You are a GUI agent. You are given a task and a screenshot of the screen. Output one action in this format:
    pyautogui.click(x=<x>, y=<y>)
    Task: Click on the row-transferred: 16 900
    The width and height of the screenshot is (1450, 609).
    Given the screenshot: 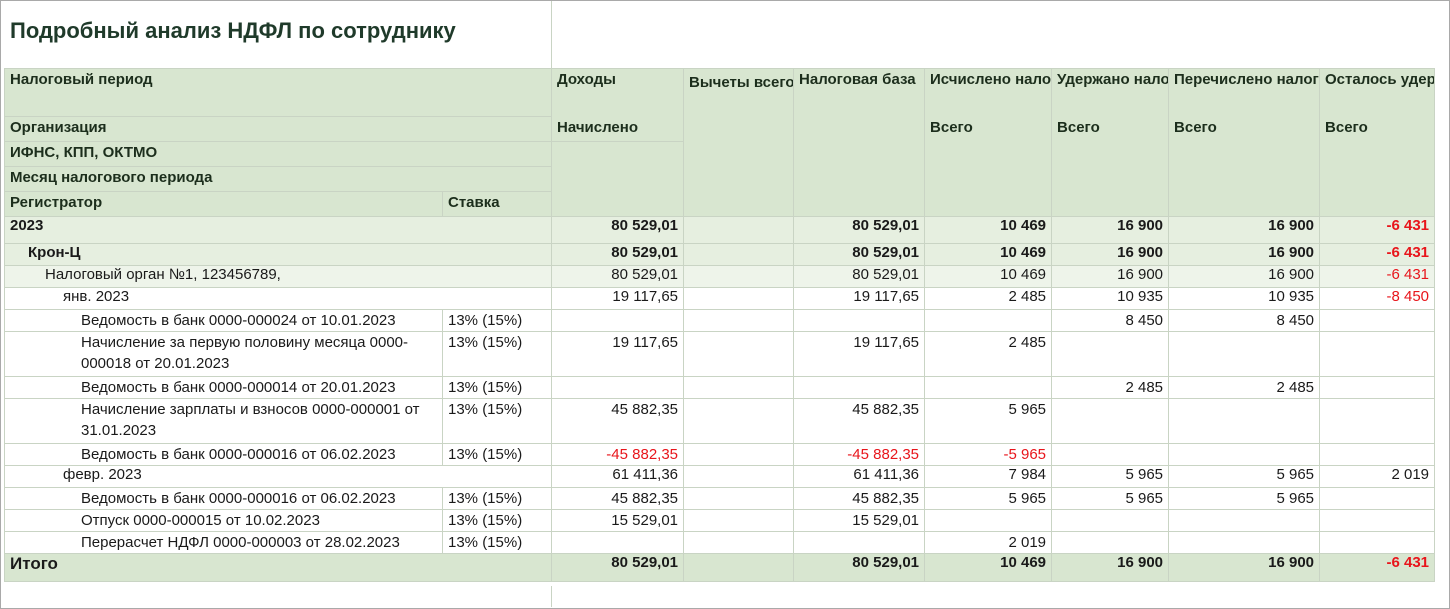 What is the action you would take?
    pyautogui.click(x=1244, y=276)
    